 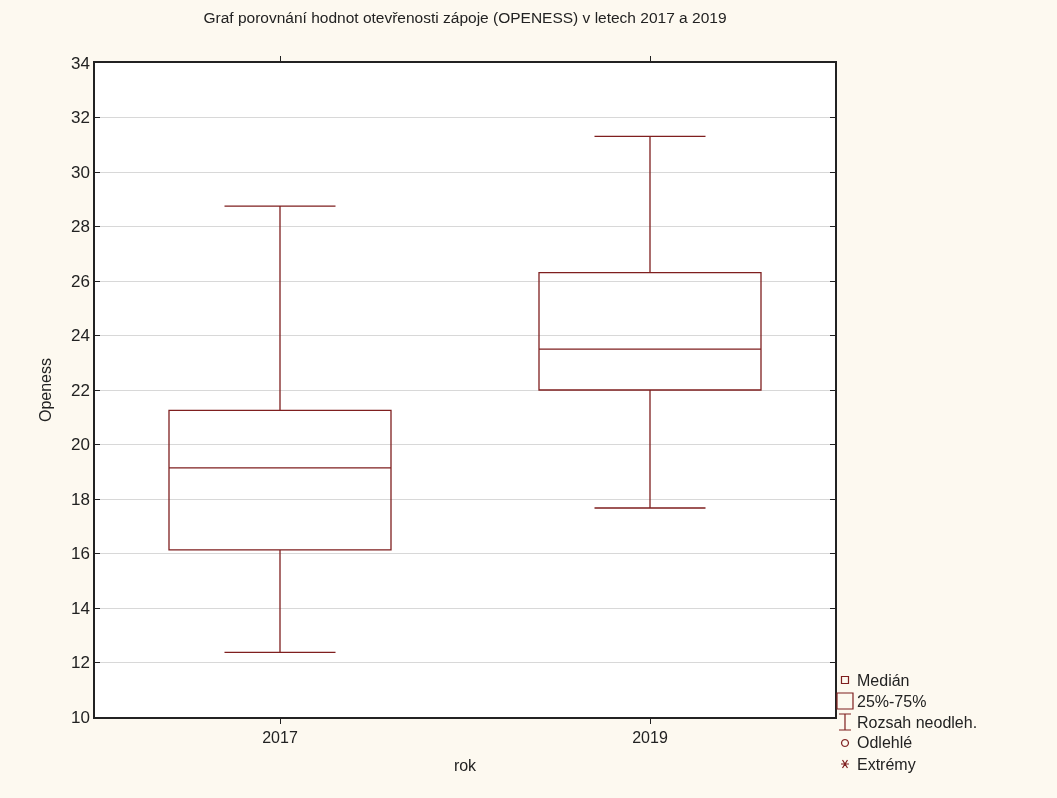 I want to click on y-tick-label: 30, so click(x=80, y=172).